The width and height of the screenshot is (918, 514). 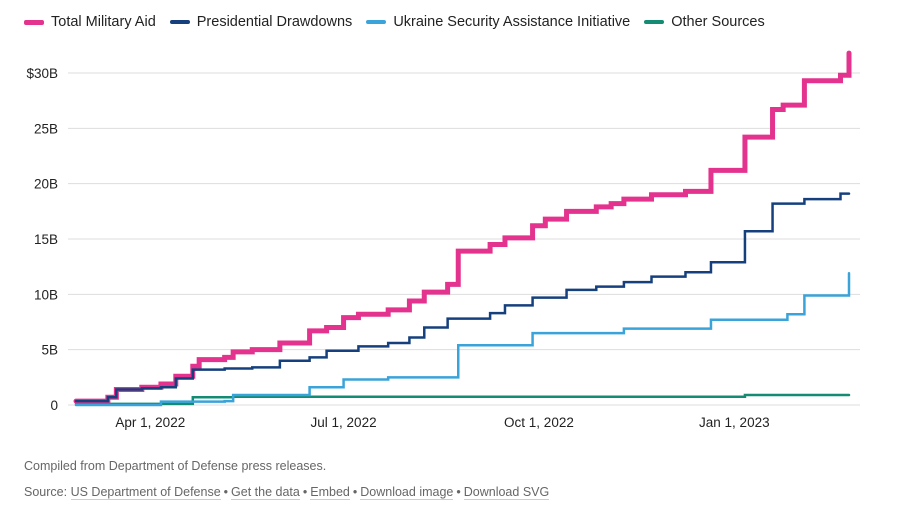 I want to click on y-tick-label: 0, so click(x=54, y=405).